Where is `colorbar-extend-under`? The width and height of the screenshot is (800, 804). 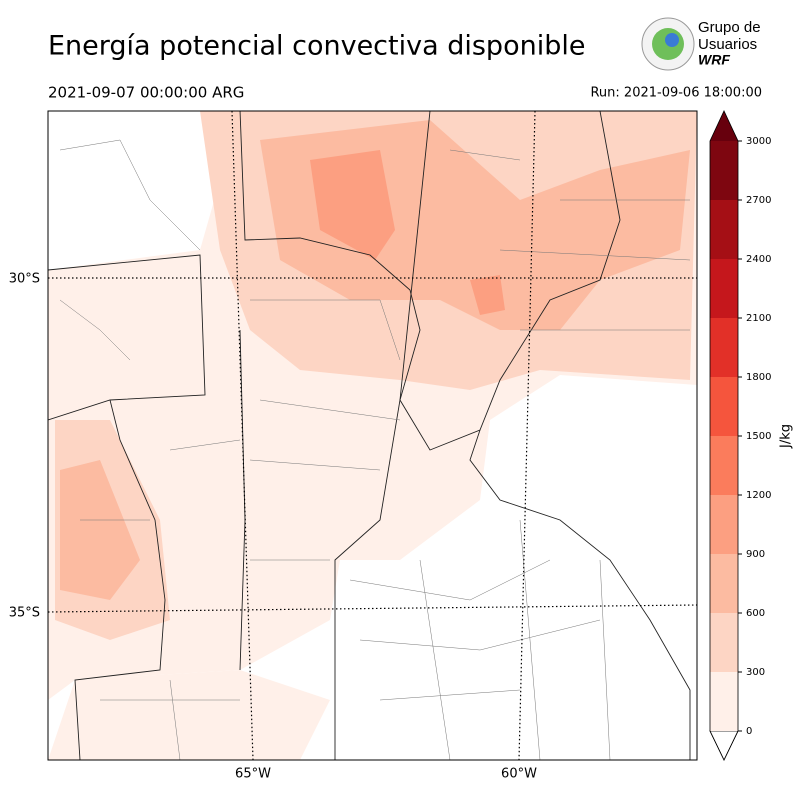
colorbar-extend-under is located at coordinates (724, 745).